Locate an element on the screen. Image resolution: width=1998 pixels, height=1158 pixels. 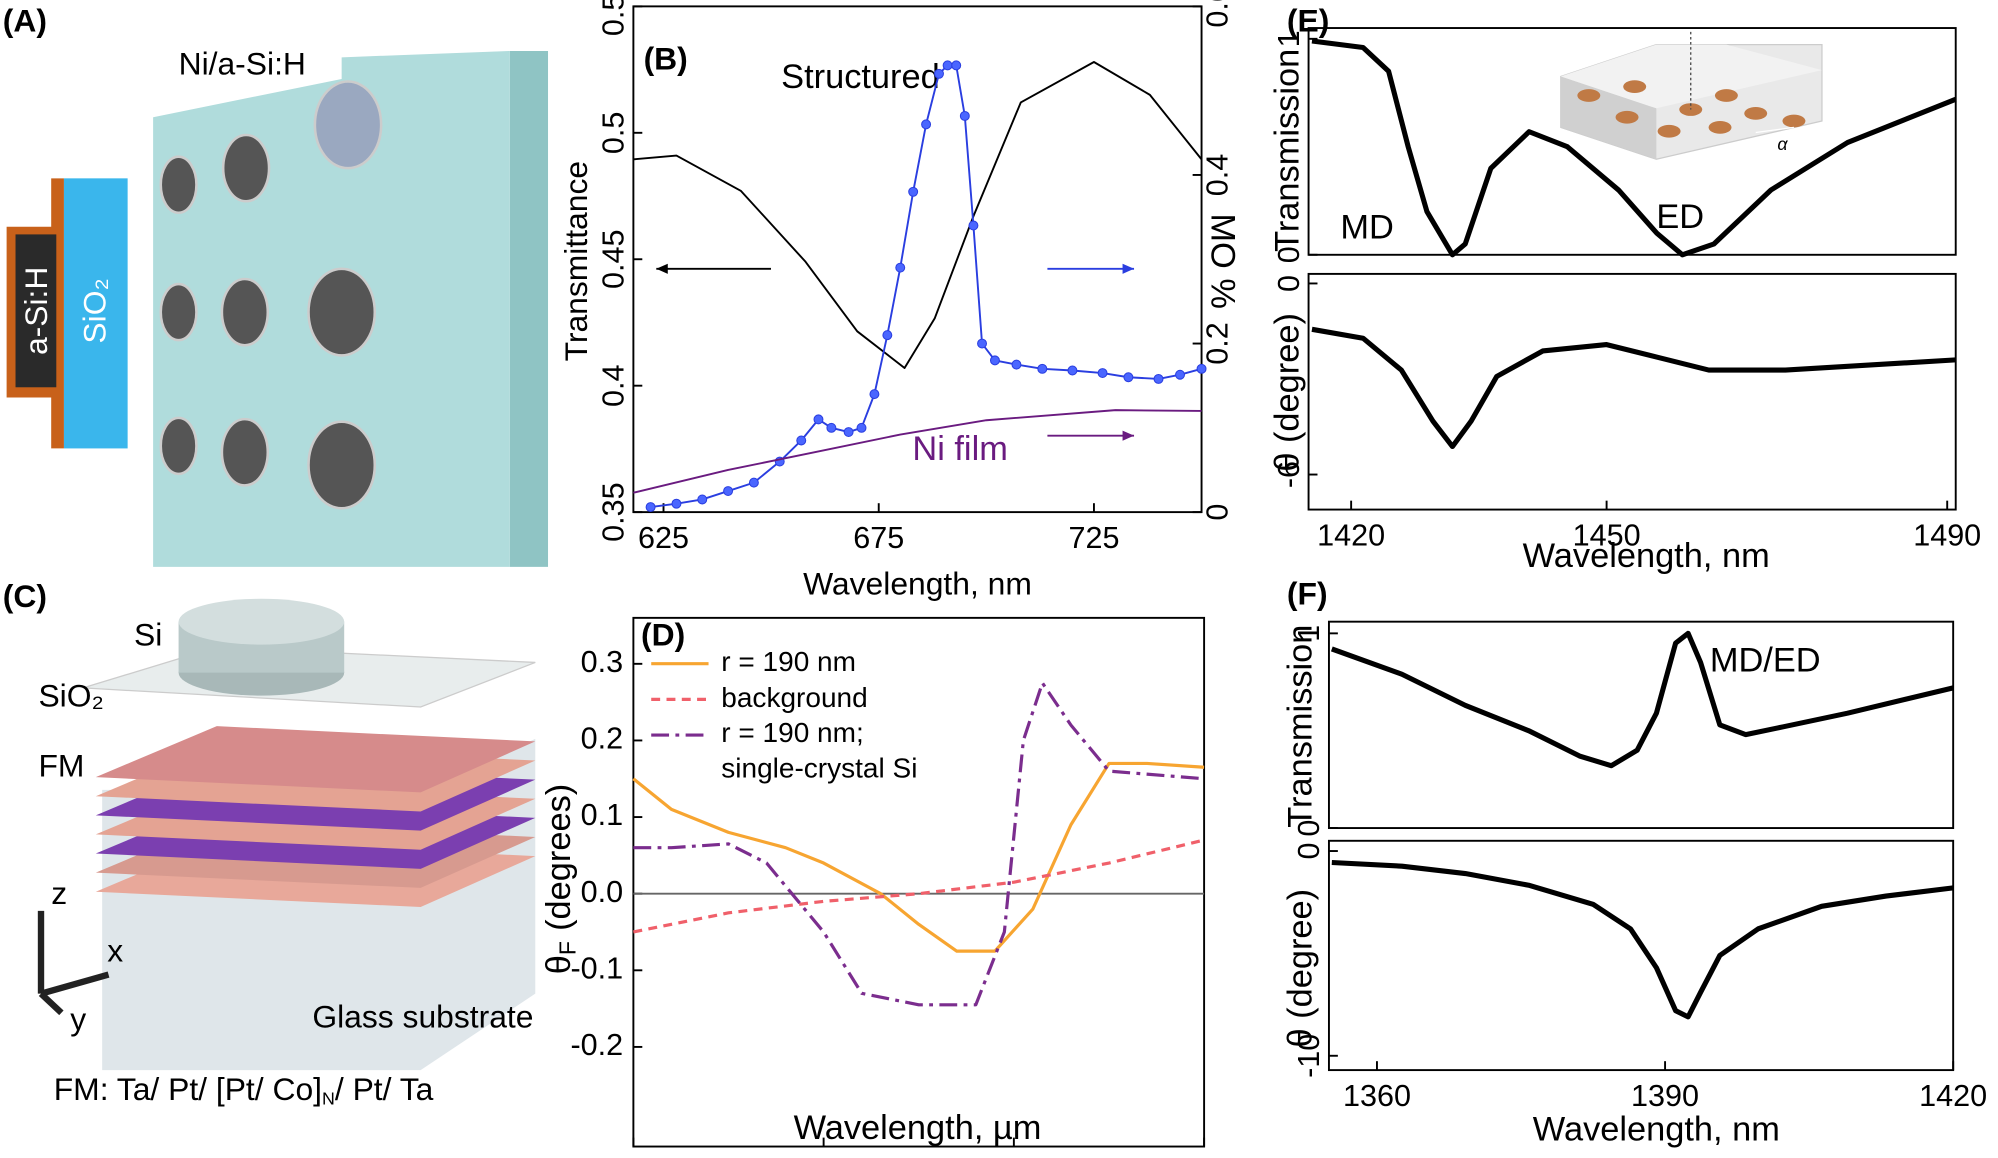
x-tick-label: 0.9 is located at coordinates (1014, 1157).